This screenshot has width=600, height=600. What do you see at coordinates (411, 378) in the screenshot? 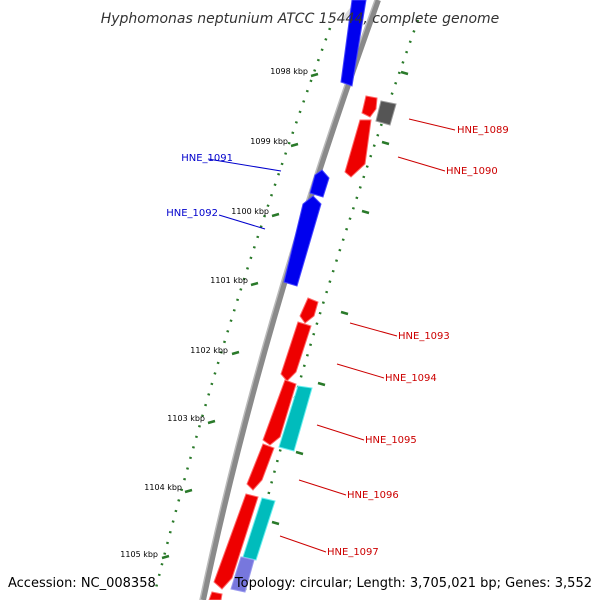
I see `gene-label: HNE_1094` at bounding box center [411, 378].